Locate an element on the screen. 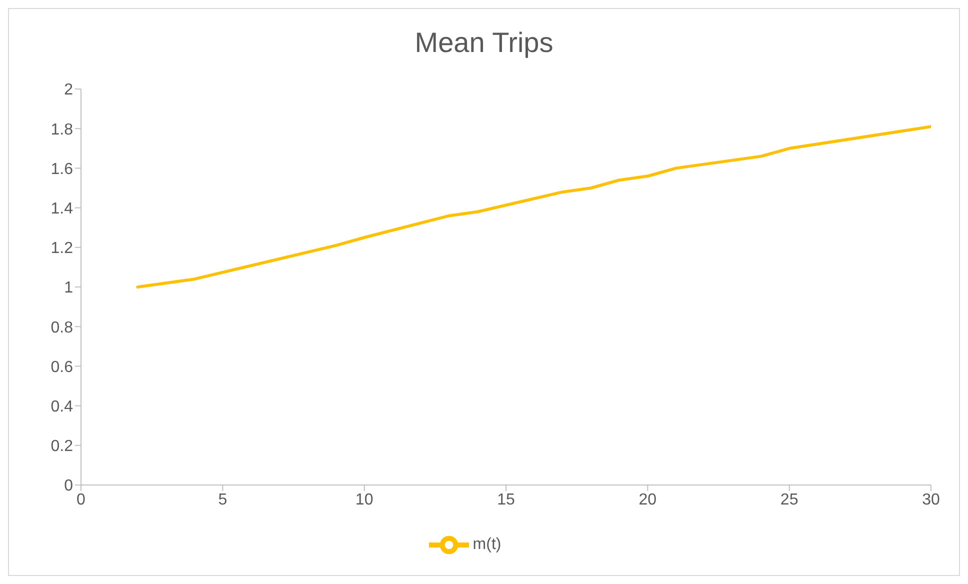 The width and height of the screenshot is (968, 584). chart-title: Mean Trips is located at coordinates (484, 43).